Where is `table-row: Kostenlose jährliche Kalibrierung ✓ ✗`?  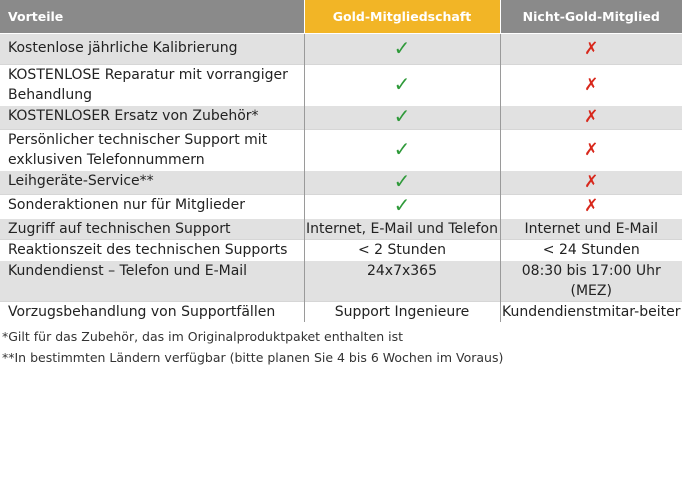 table-row: Kostenlose jährliche Kalibrierung ✓ ✗ is located at coordinates (341, 49).